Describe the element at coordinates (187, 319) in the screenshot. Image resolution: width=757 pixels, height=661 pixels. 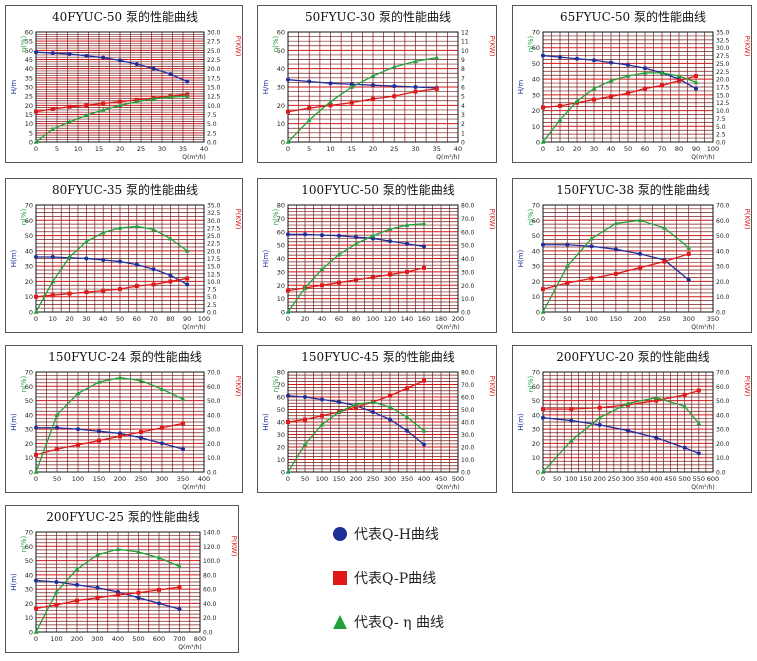
I see `x-tick-label: 90` at that location.